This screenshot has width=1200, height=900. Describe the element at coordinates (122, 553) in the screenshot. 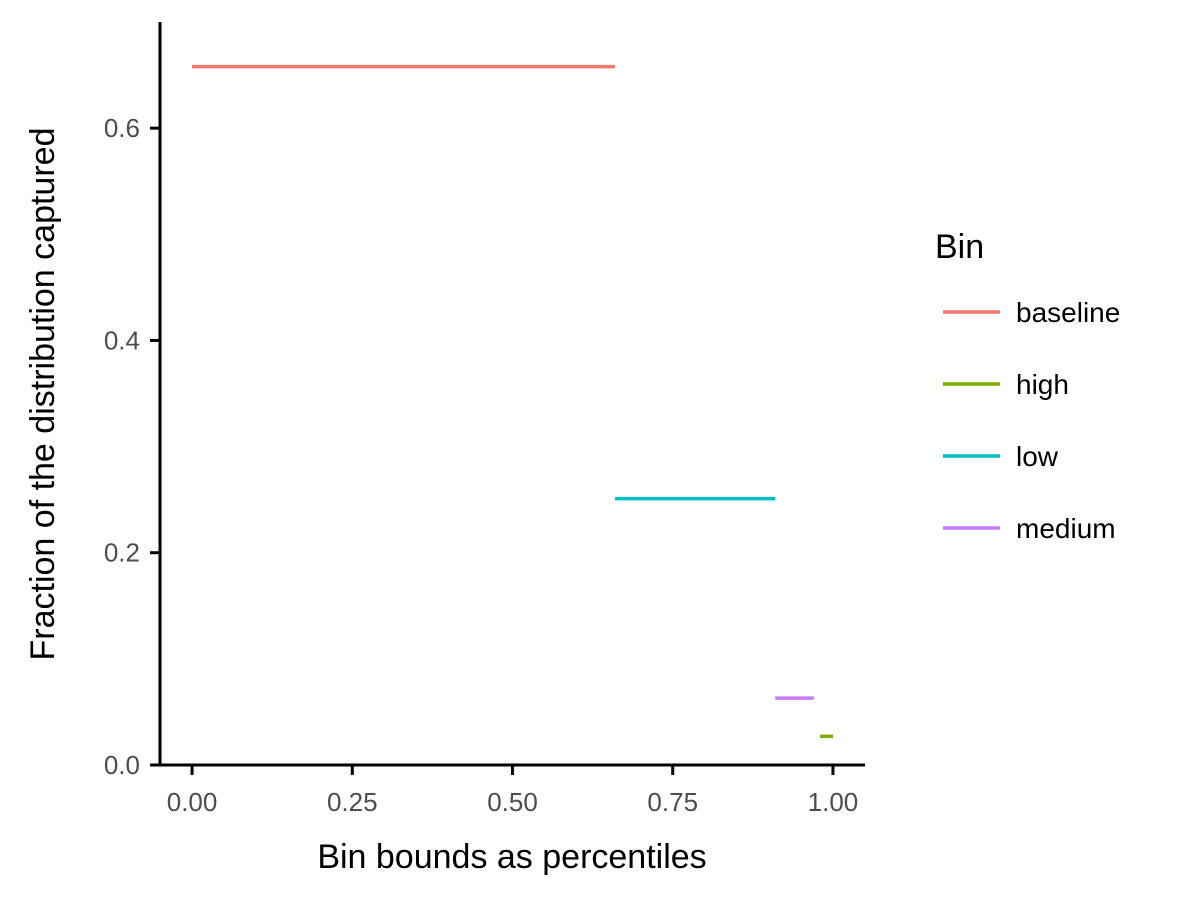

I see `y-tick-label: 0.2` at that location.